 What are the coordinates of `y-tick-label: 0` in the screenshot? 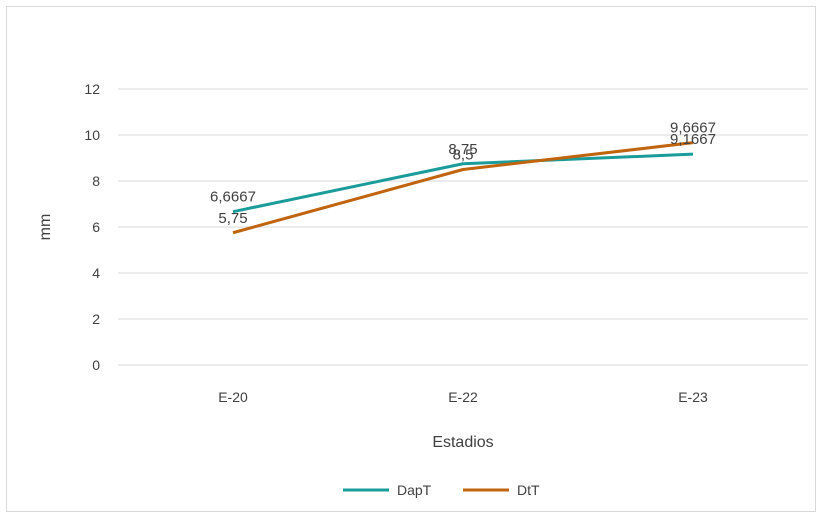 It's located at (96, 365).